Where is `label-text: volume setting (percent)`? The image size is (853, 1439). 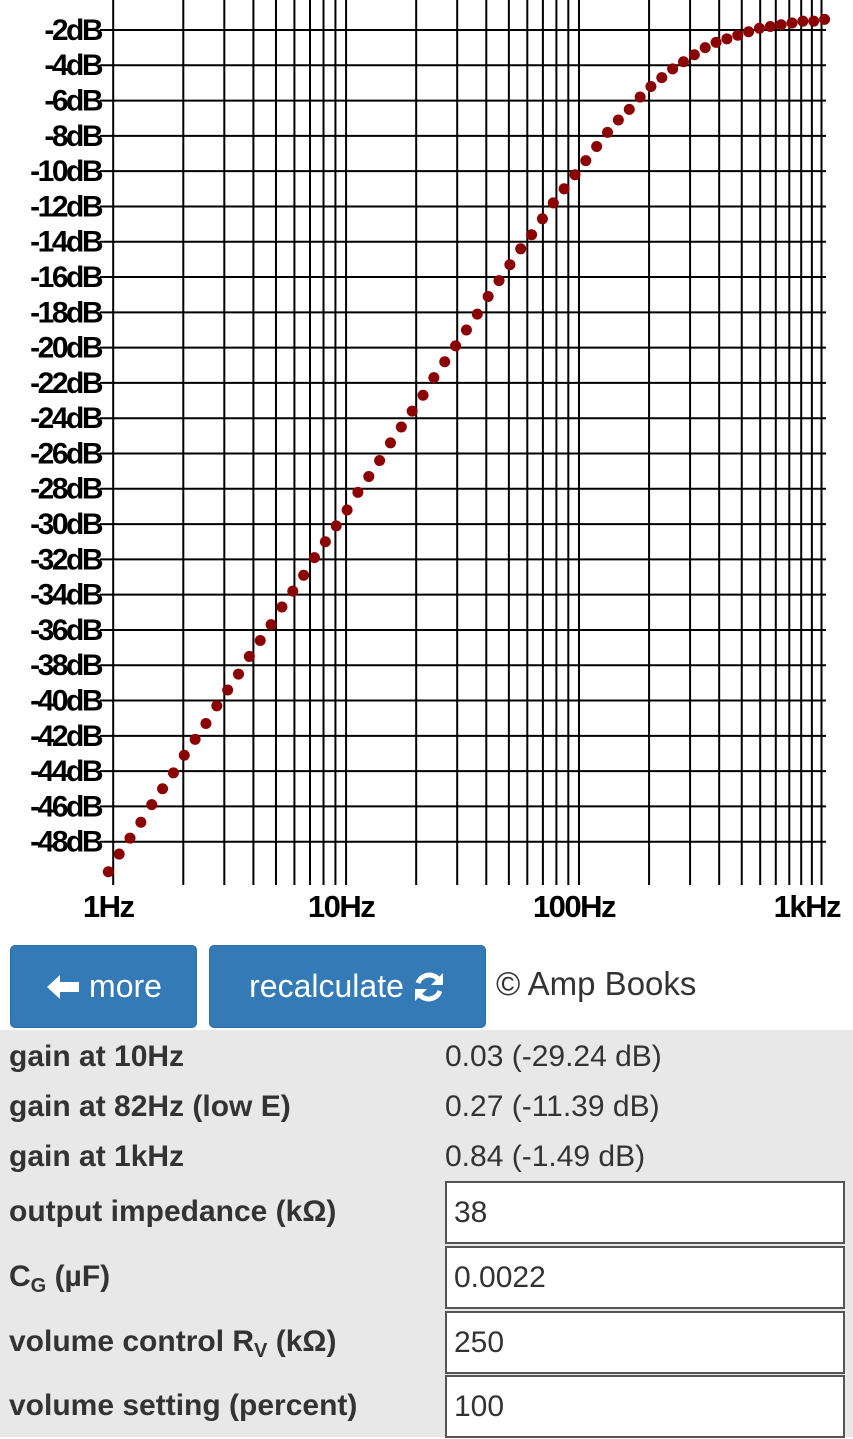 label-text: volume setting (percent) is located at coordinates (183, 1405).